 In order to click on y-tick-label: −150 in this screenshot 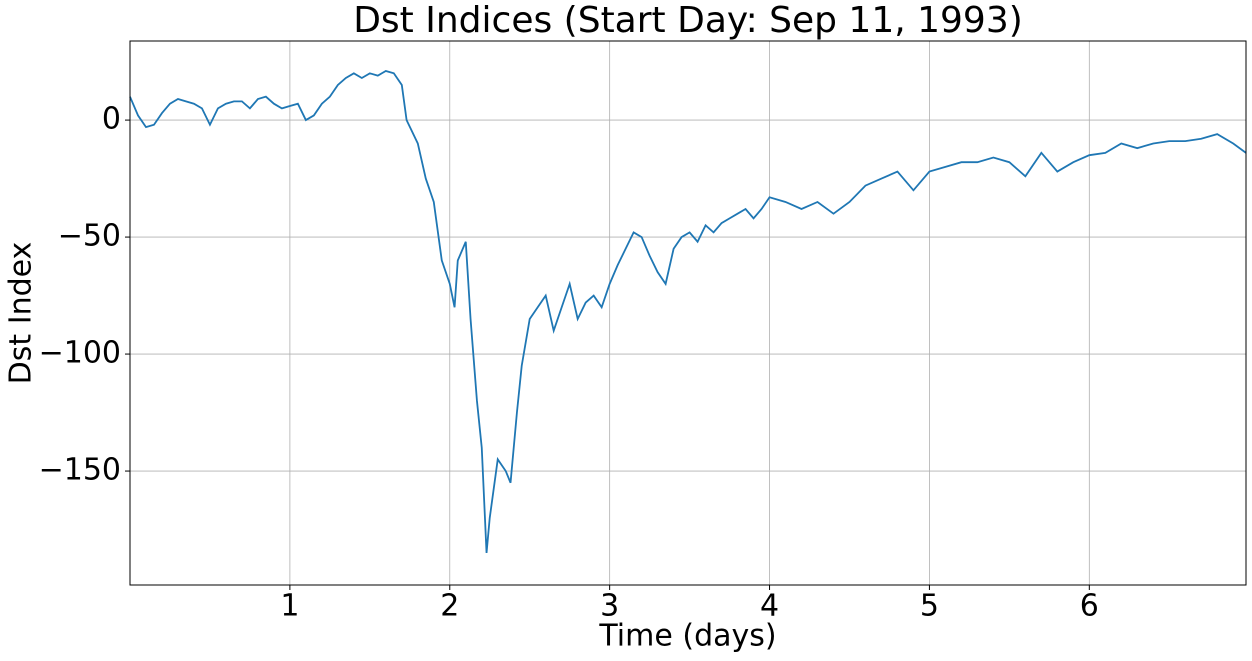, I will do `click(80, 470)`.